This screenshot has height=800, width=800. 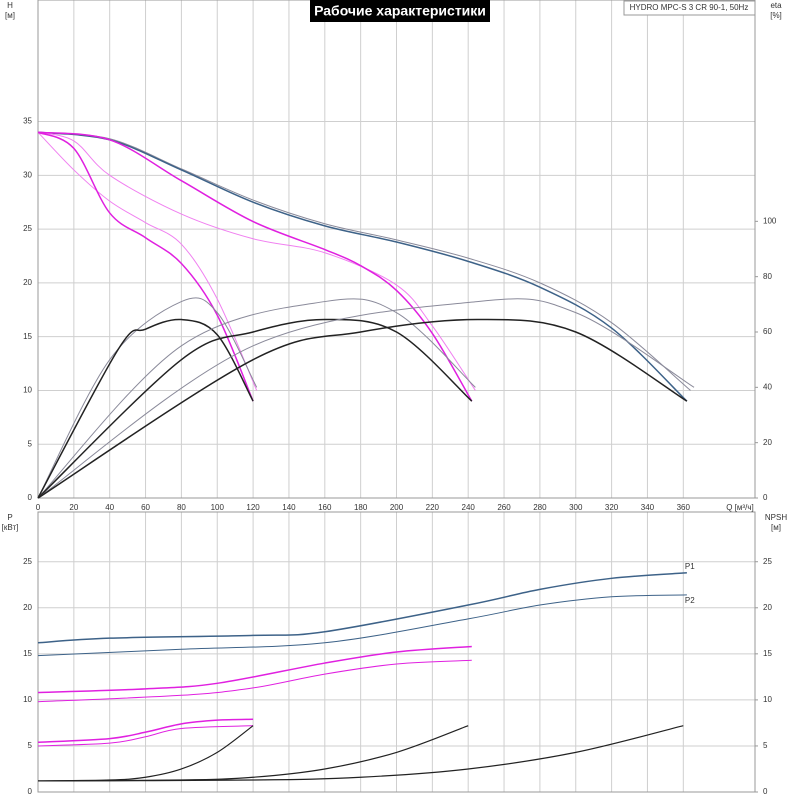 I want to click on x-tick-label: 60, so click(x=145, y=507).